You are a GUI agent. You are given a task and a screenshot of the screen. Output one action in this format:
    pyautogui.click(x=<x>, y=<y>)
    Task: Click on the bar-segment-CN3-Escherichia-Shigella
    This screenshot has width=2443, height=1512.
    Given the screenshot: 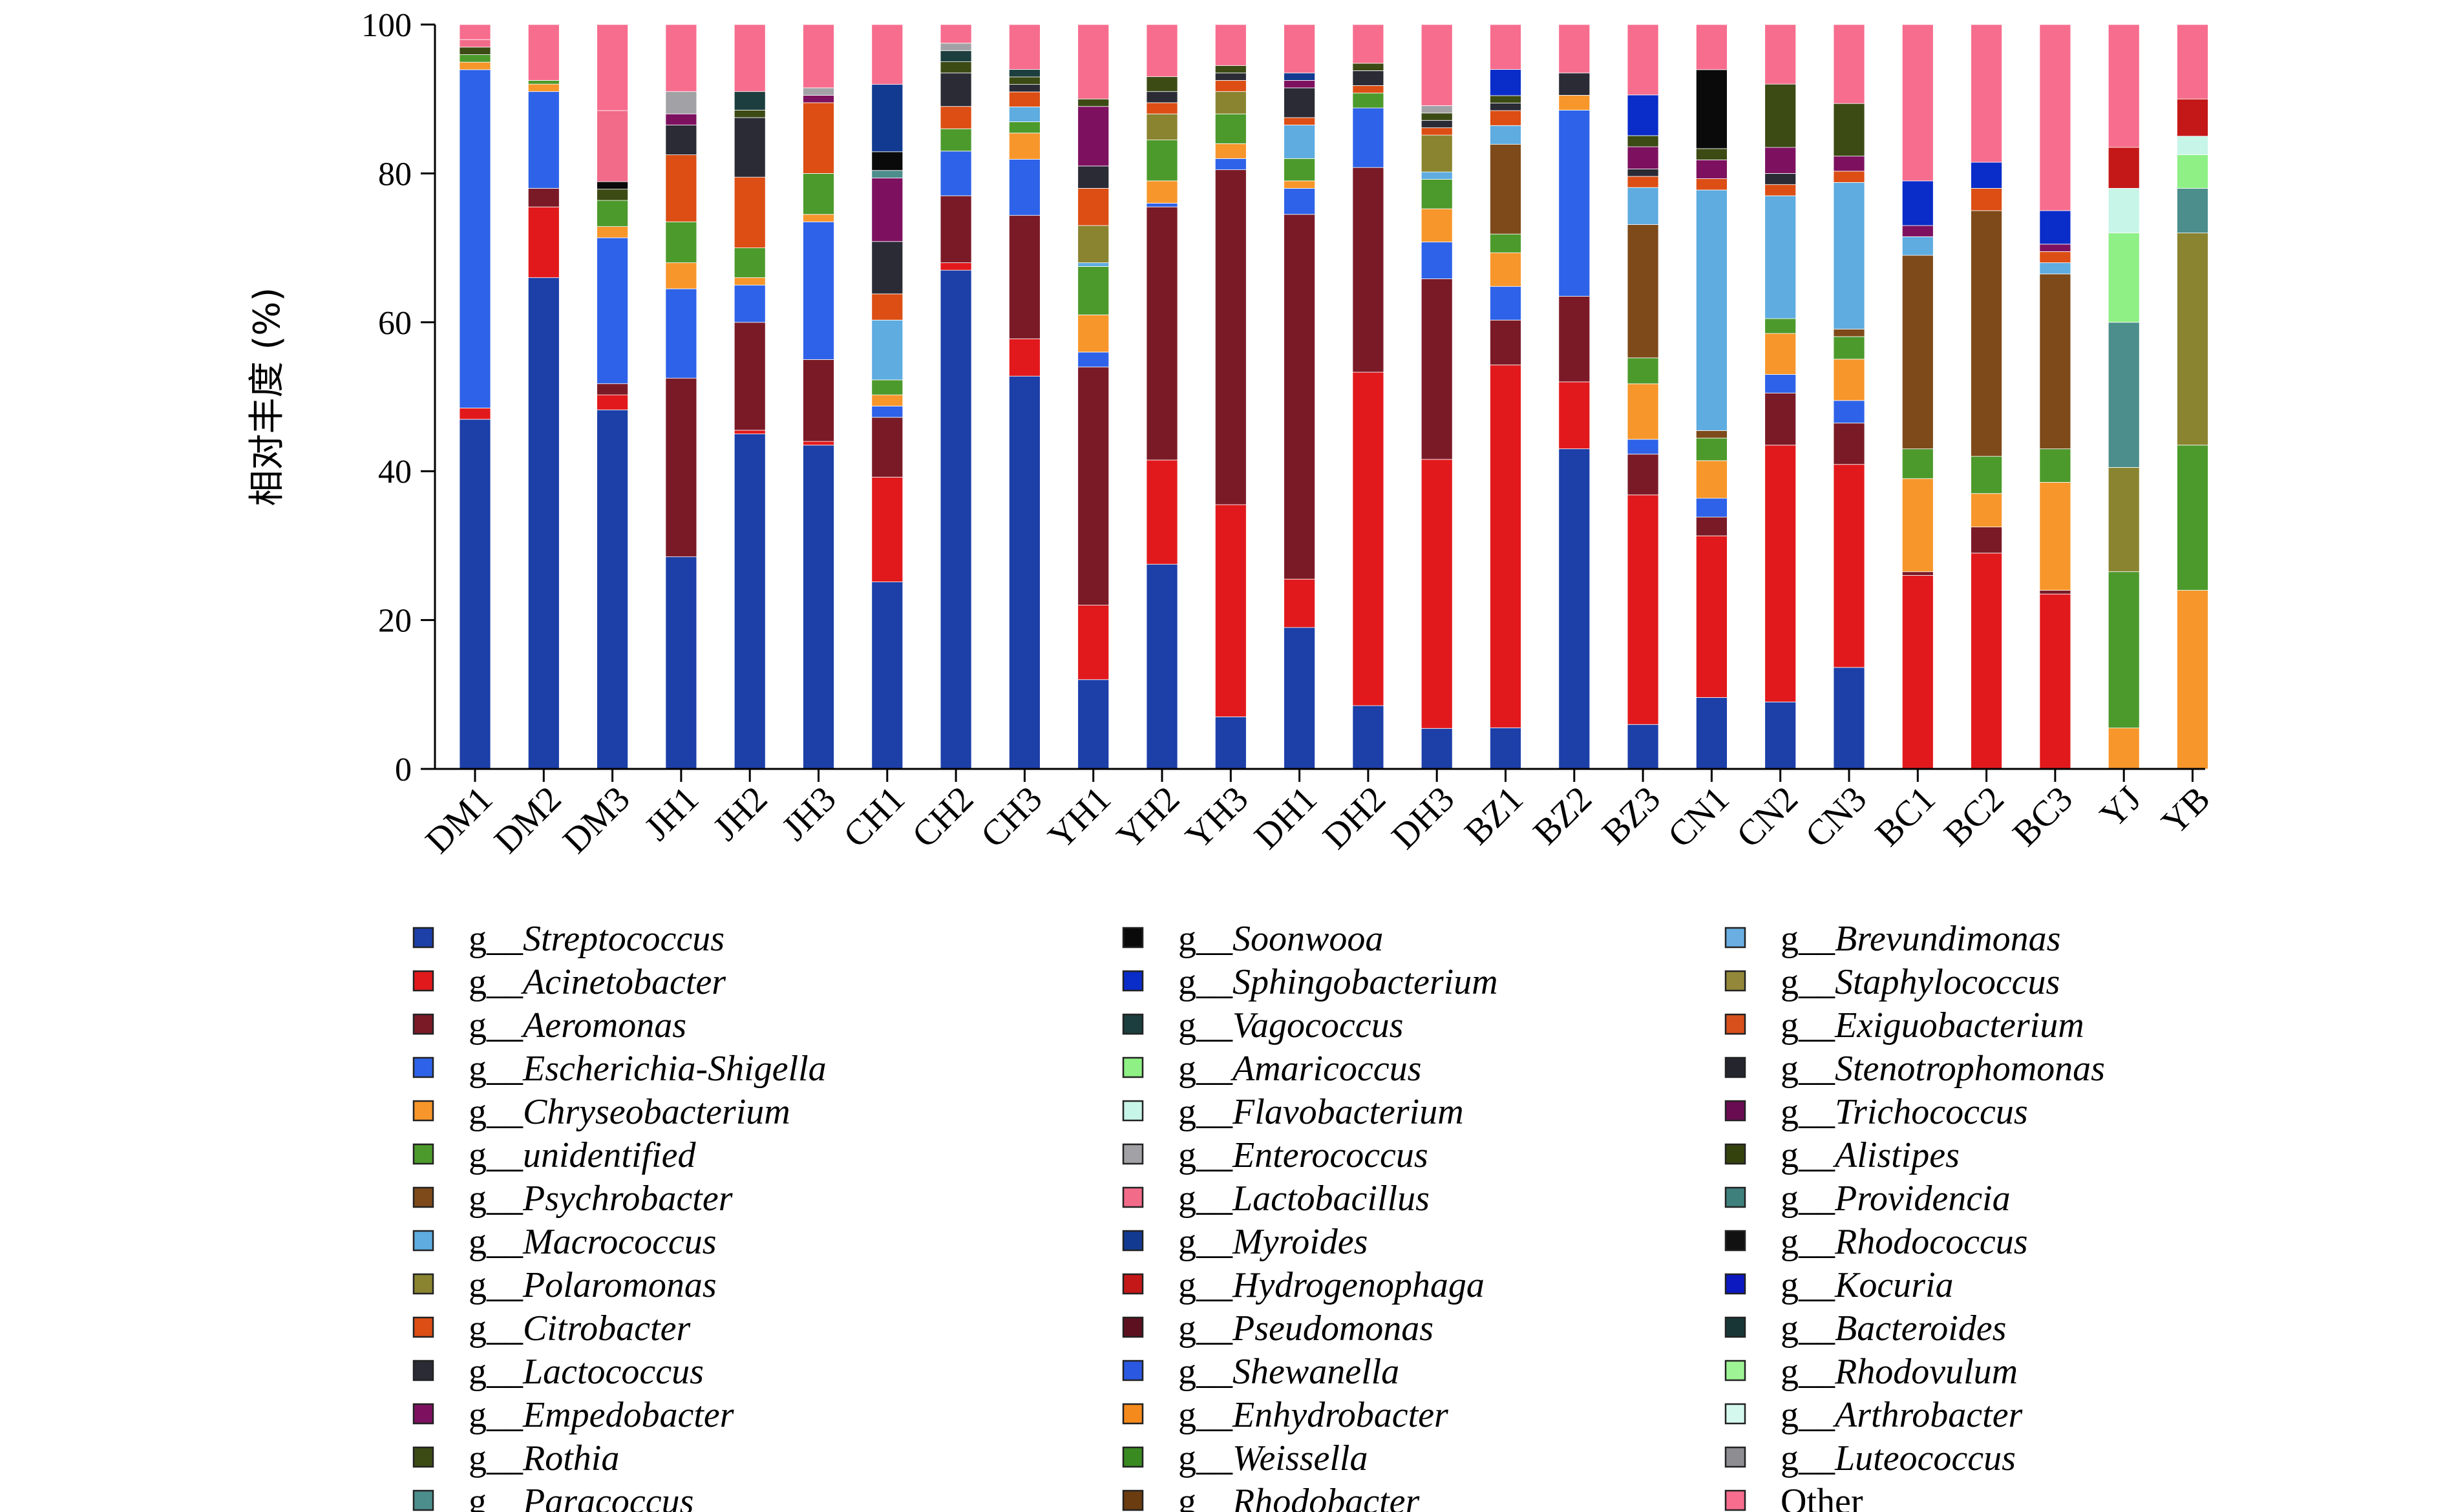 What is the action you would take?
    pyautogui.click(x=1849, y=412)
    